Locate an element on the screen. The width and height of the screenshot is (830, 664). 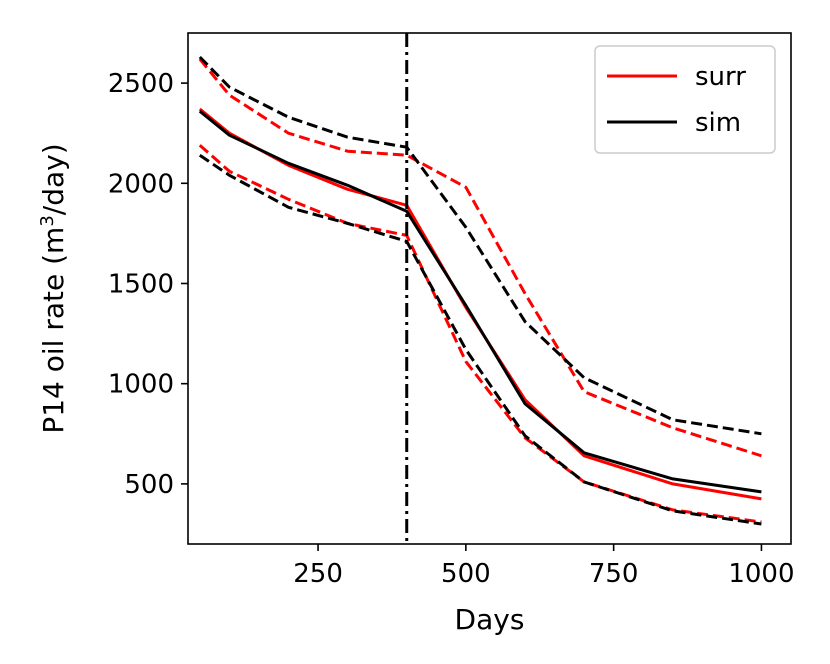
x-tick-label: 500 is located at coordinates (466, 574).